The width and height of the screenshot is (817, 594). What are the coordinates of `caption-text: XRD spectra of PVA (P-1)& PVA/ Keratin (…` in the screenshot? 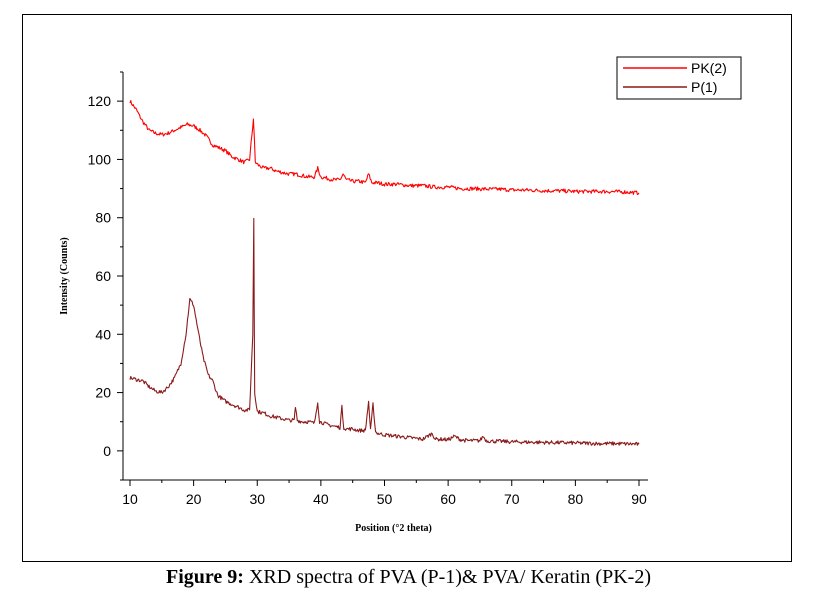 It's located at (447, 577).